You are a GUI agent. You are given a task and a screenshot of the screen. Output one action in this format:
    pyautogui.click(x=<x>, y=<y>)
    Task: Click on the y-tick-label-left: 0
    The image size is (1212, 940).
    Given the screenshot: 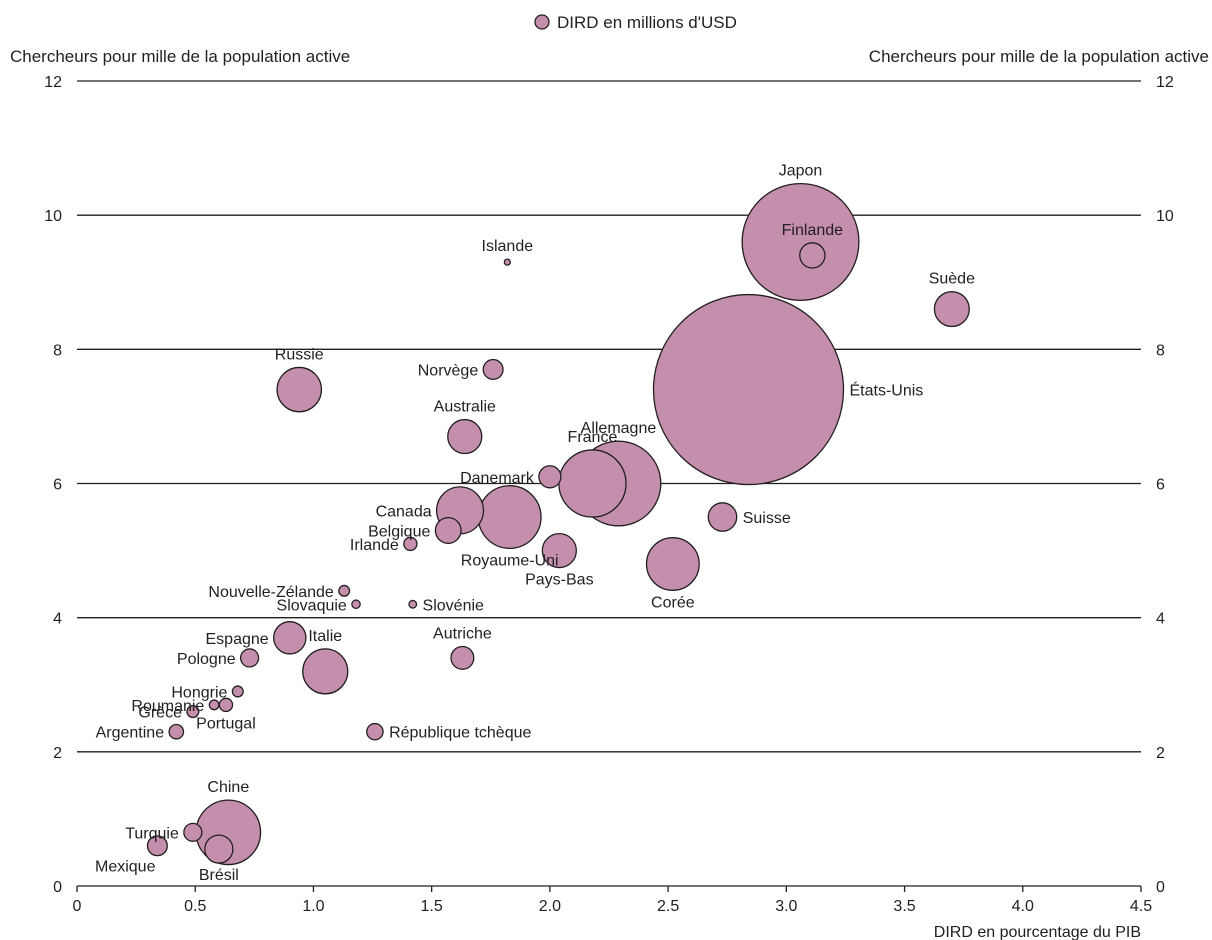 What is the action you would take?
    pyautogui.click(x=57, y=887)
    